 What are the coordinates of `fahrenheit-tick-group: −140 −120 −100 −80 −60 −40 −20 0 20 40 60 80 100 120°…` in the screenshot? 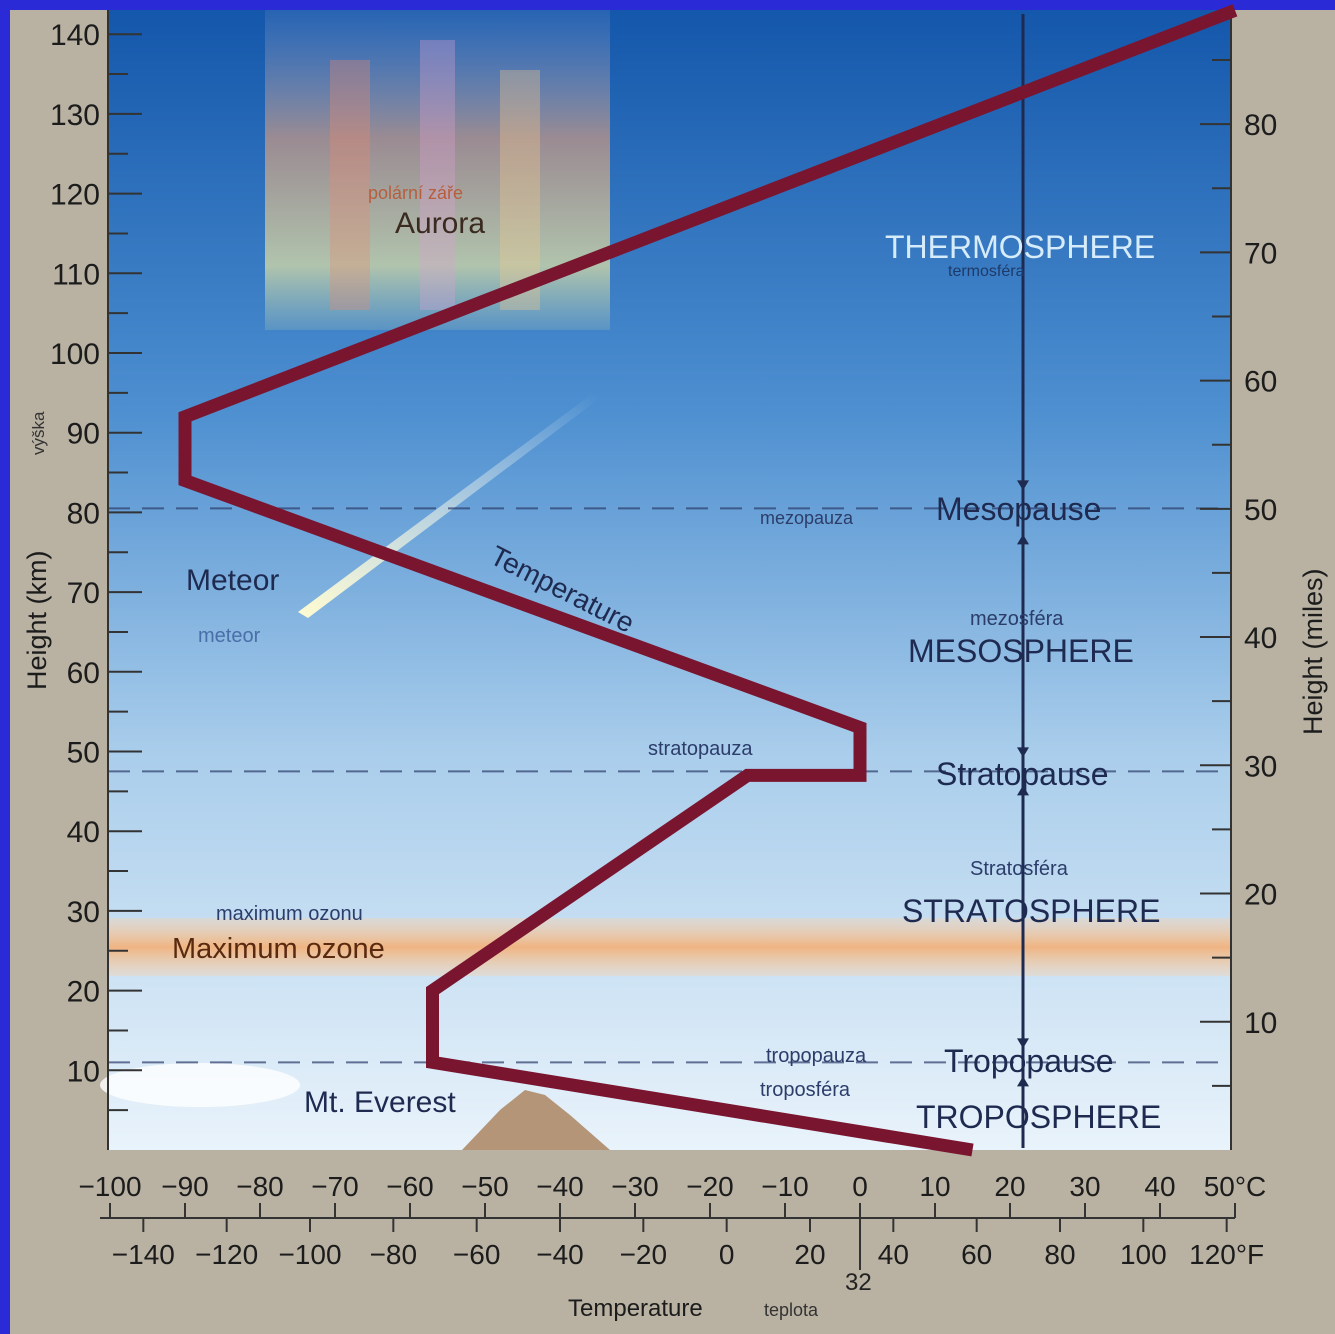 It's located at (688, 1244).